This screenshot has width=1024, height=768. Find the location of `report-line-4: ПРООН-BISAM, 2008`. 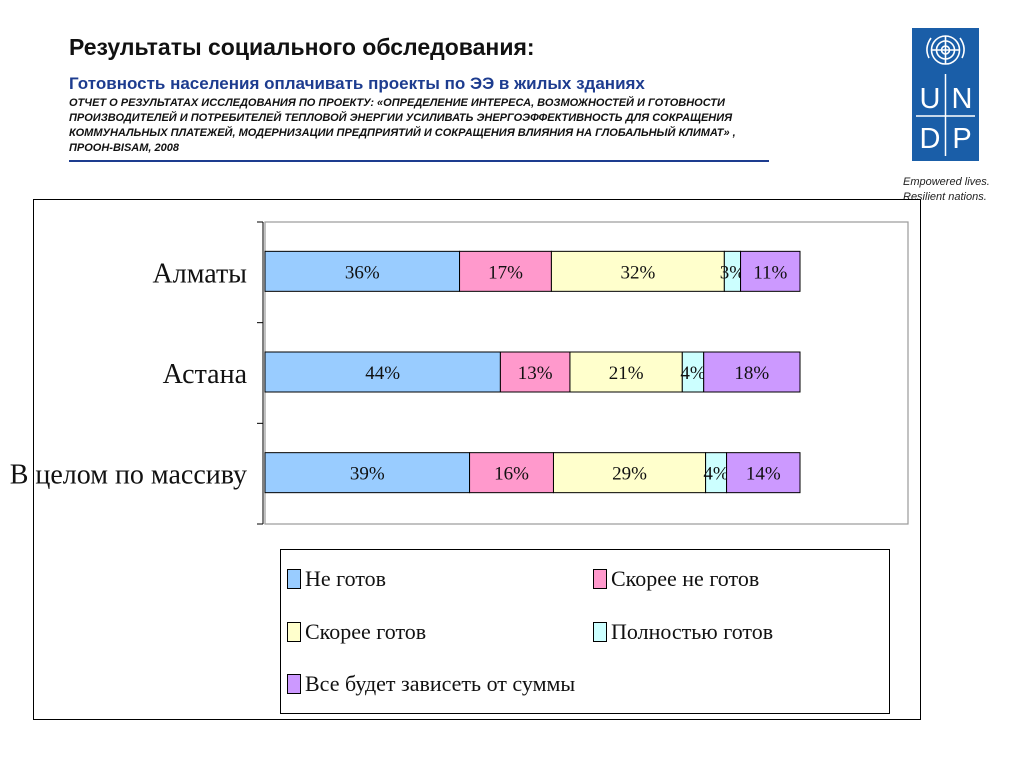

report-line-4: ПРООН-BISAM, 2008 is located at coordinates (124, 148).